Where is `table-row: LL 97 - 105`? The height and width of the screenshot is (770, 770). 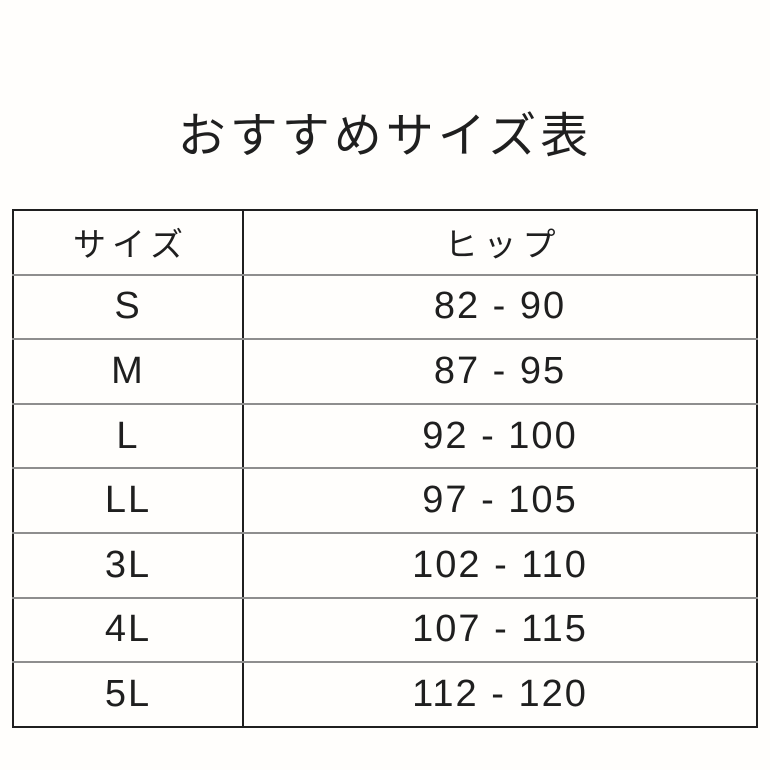 table-row: LL 97 - 105 is located at coordinates (385, 501).